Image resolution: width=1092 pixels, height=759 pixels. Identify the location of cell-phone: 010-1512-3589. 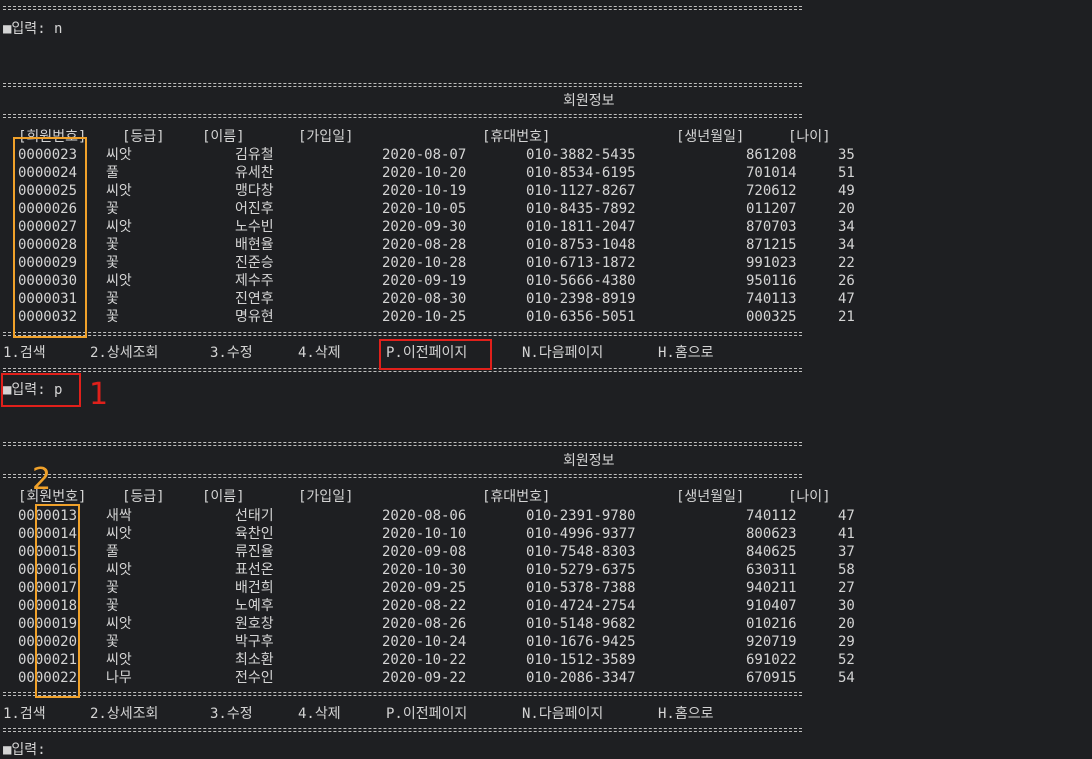
(581, 660).